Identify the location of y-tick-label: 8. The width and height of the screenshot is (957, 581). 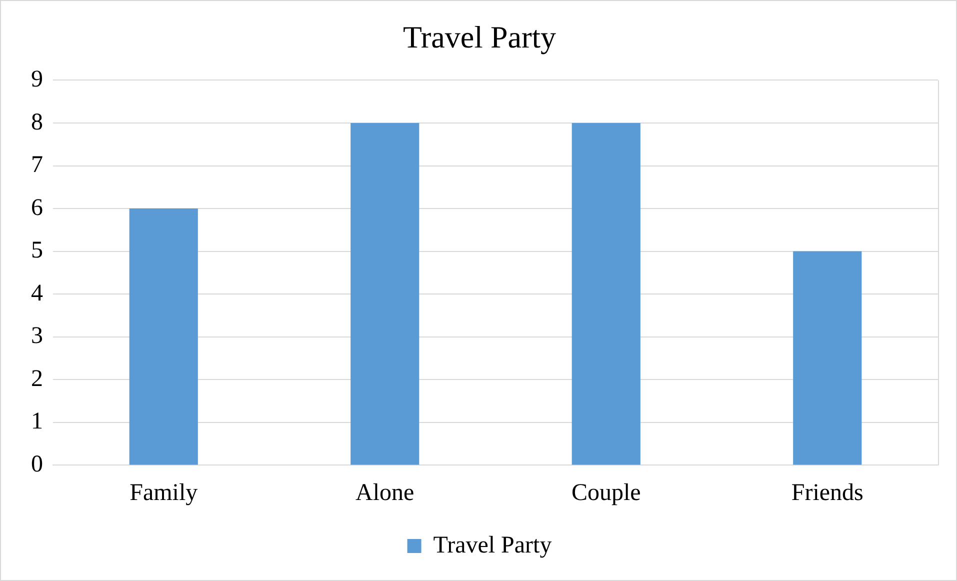
(37, 122).